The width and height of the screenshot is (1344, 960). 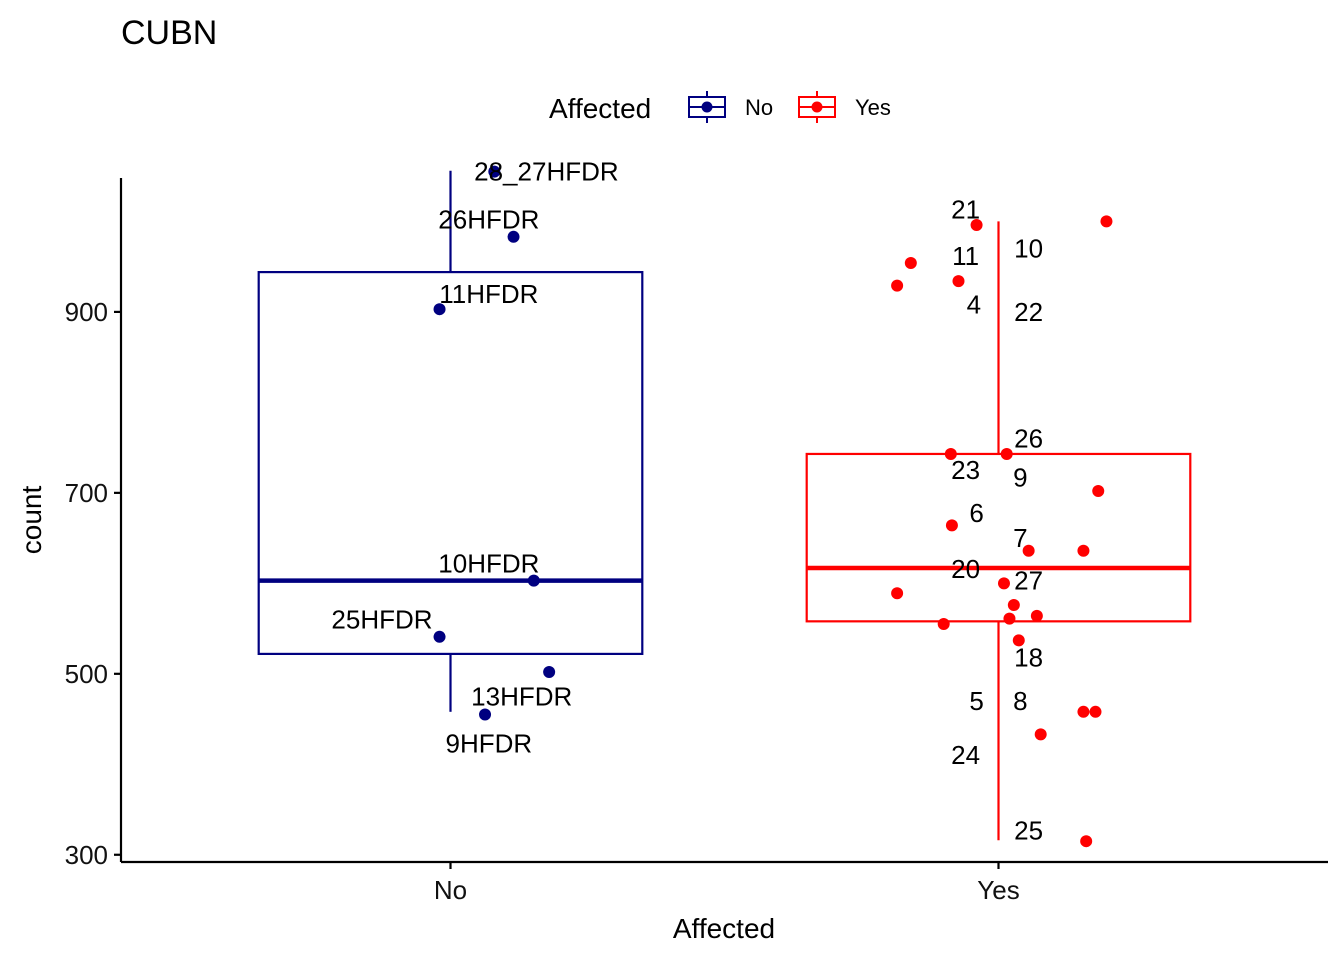 I want to click on y-tick-label: 900, so click(x=86, y=312).